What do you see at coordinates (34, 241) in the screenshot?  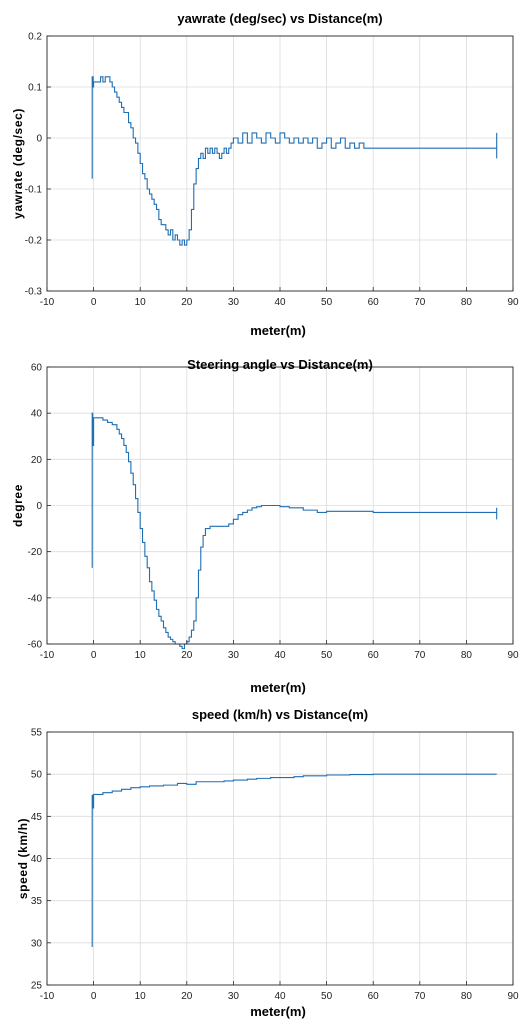 I see `y-tick-label: -0.2` at bounding box center [34, 241].